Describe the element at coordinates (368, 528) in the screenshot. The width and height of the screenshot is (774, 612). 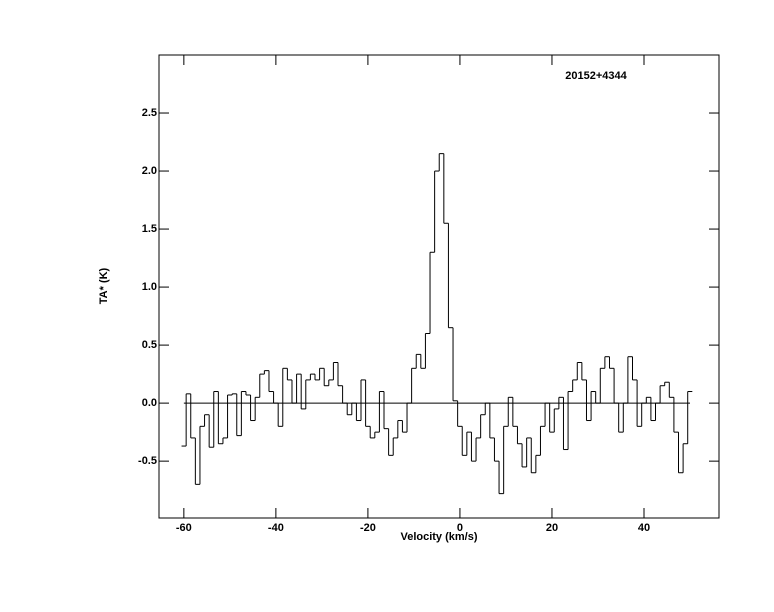
I see `x-tick-label: -20` at that location.